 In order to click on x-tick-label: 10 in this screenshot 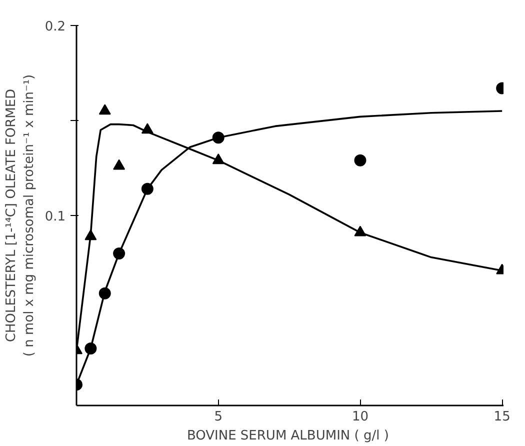, I will do `click(360, 417)`.